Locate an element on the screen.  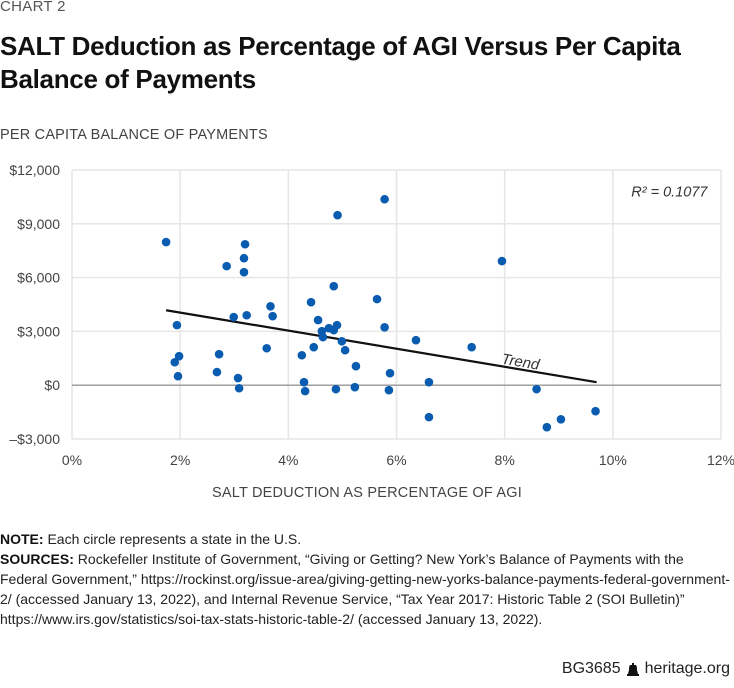
y-tick-label: $3,000 is located at coordinates (38, 331).